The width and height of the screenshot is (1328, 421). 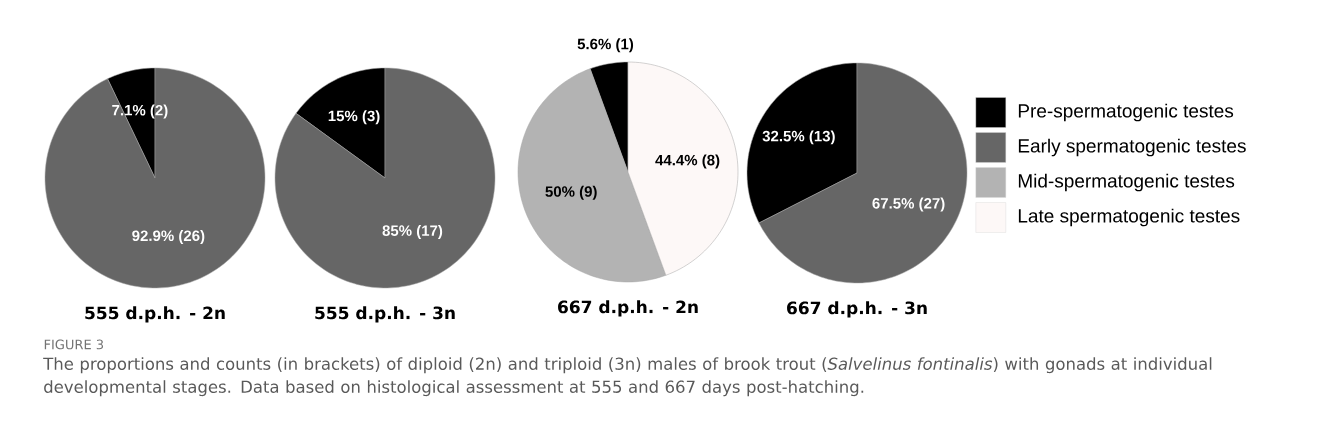 What do you see at coordinates (168, 237) in the screenshot?
I see `data-label: 92.9% (26)` at bounding box center [168, 237].